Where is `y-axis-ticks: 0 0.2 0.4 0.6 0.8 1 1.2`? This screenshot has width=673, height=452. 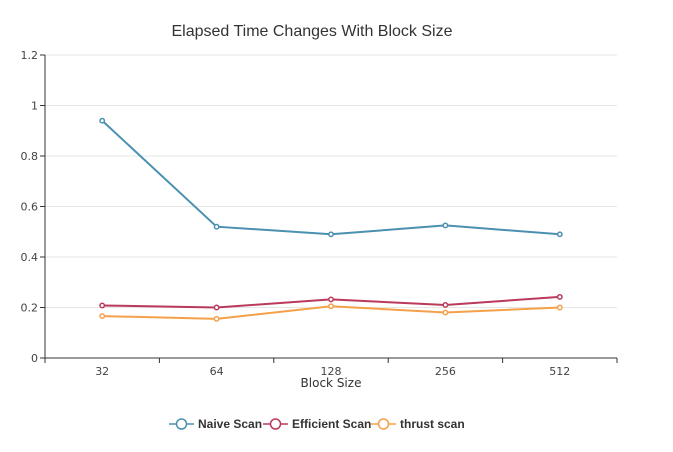 y-axis-ticks: 0 0.2 0.4 0.6 0.8 1 1.2 is located at coordinates (33, 207).